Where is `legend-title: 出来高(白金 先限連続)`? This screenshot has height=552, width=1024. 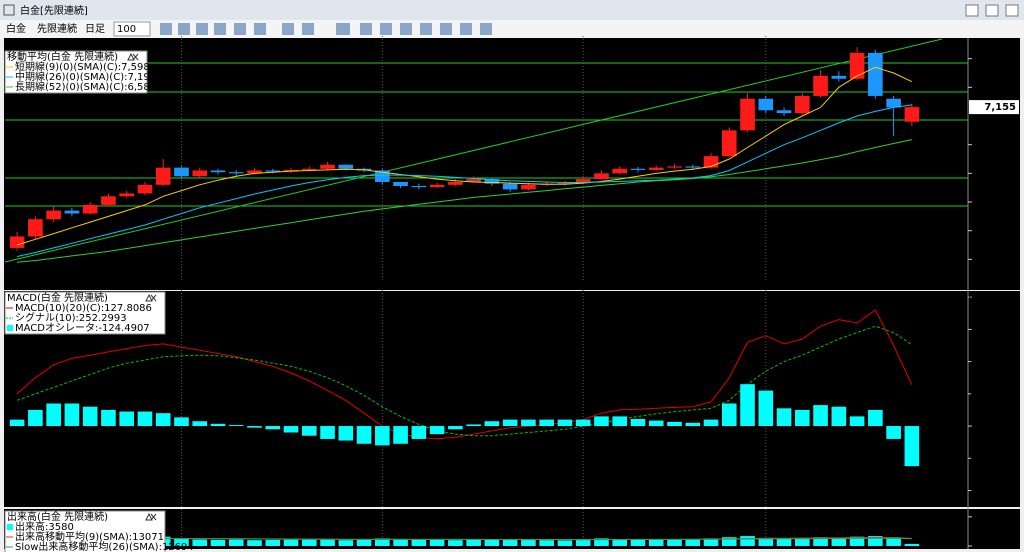 legend-title: 出来高(白金 先限連続) is located at coordinates (57, 516).